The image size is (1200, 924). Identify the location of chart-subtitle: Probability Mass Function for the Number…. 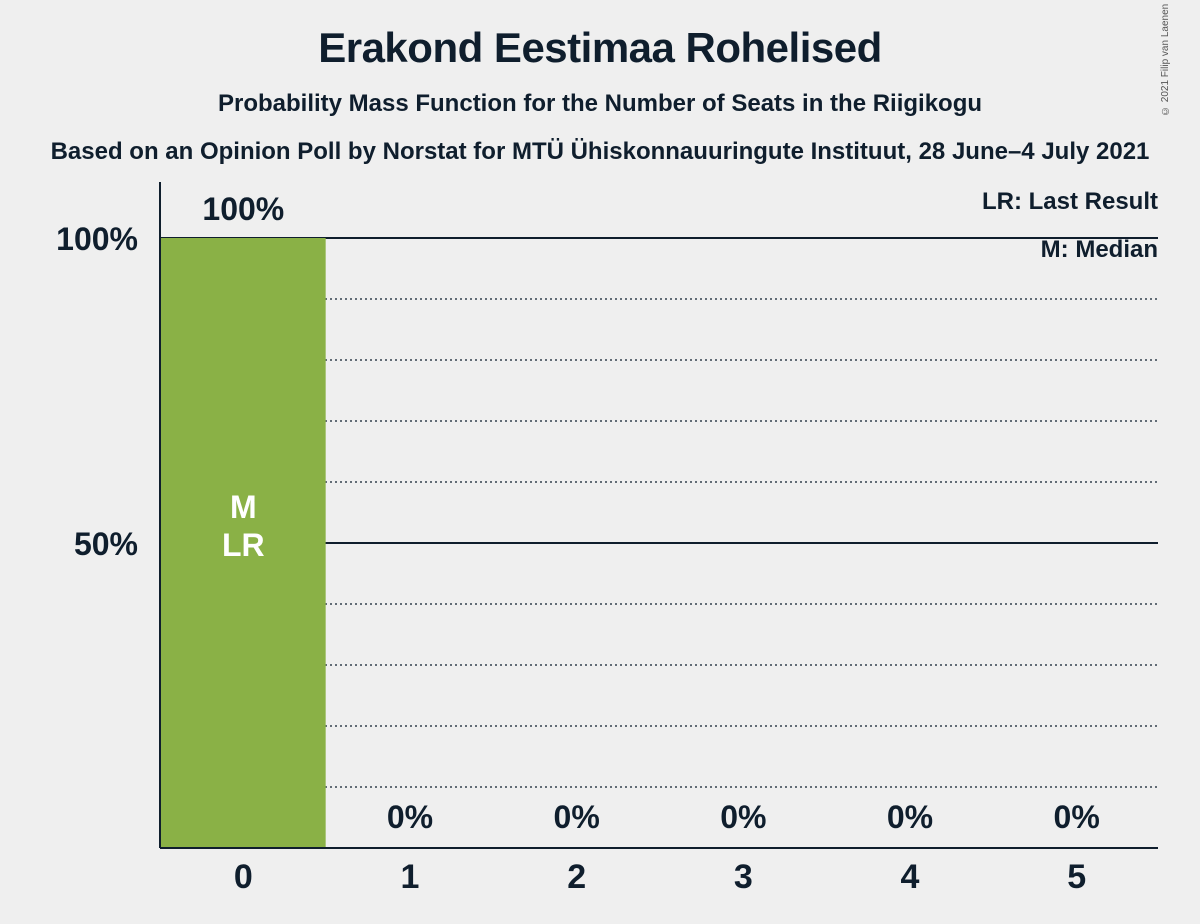
(600, 103).